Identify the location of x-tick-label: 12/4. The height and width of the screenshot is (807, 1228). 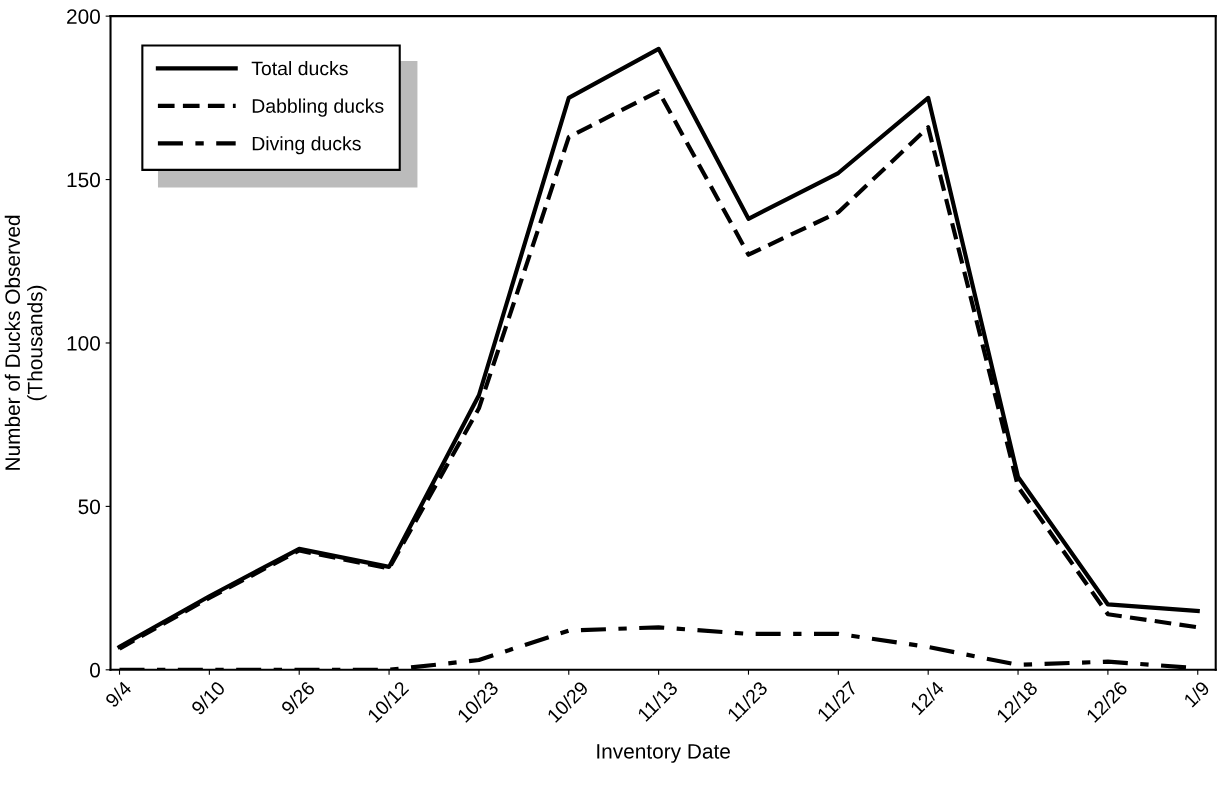
(927, 697).